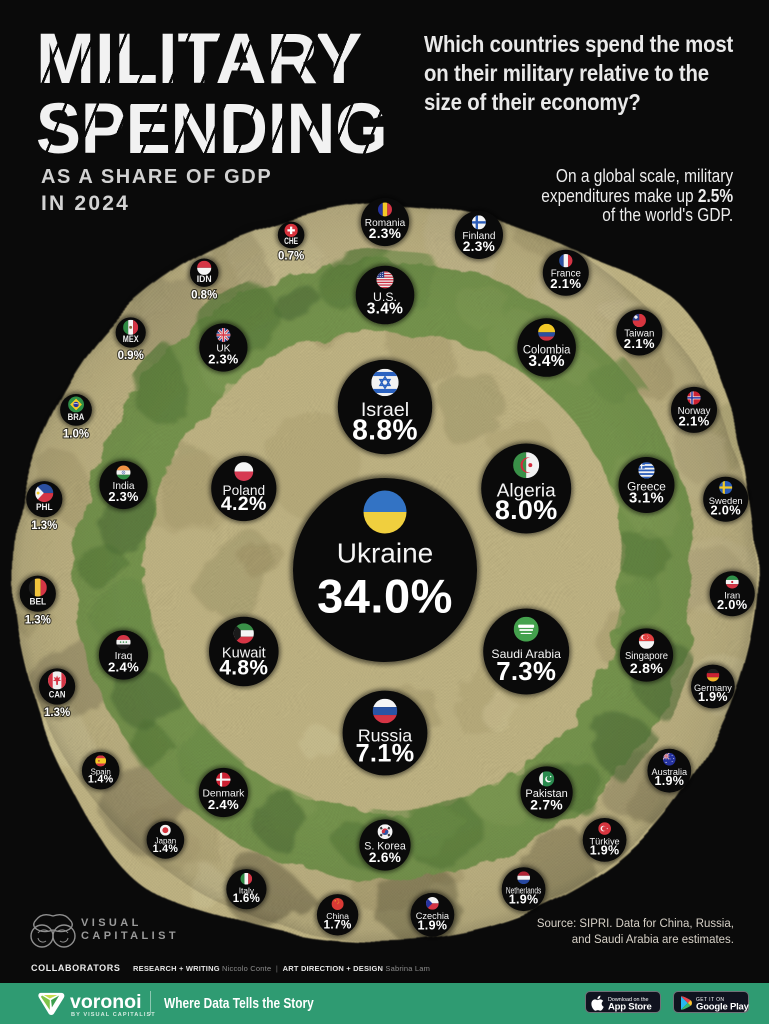 The height and width of the screenshot is (1024, 769). I want to click on svg-text: Netherlands, so click(524, 891).